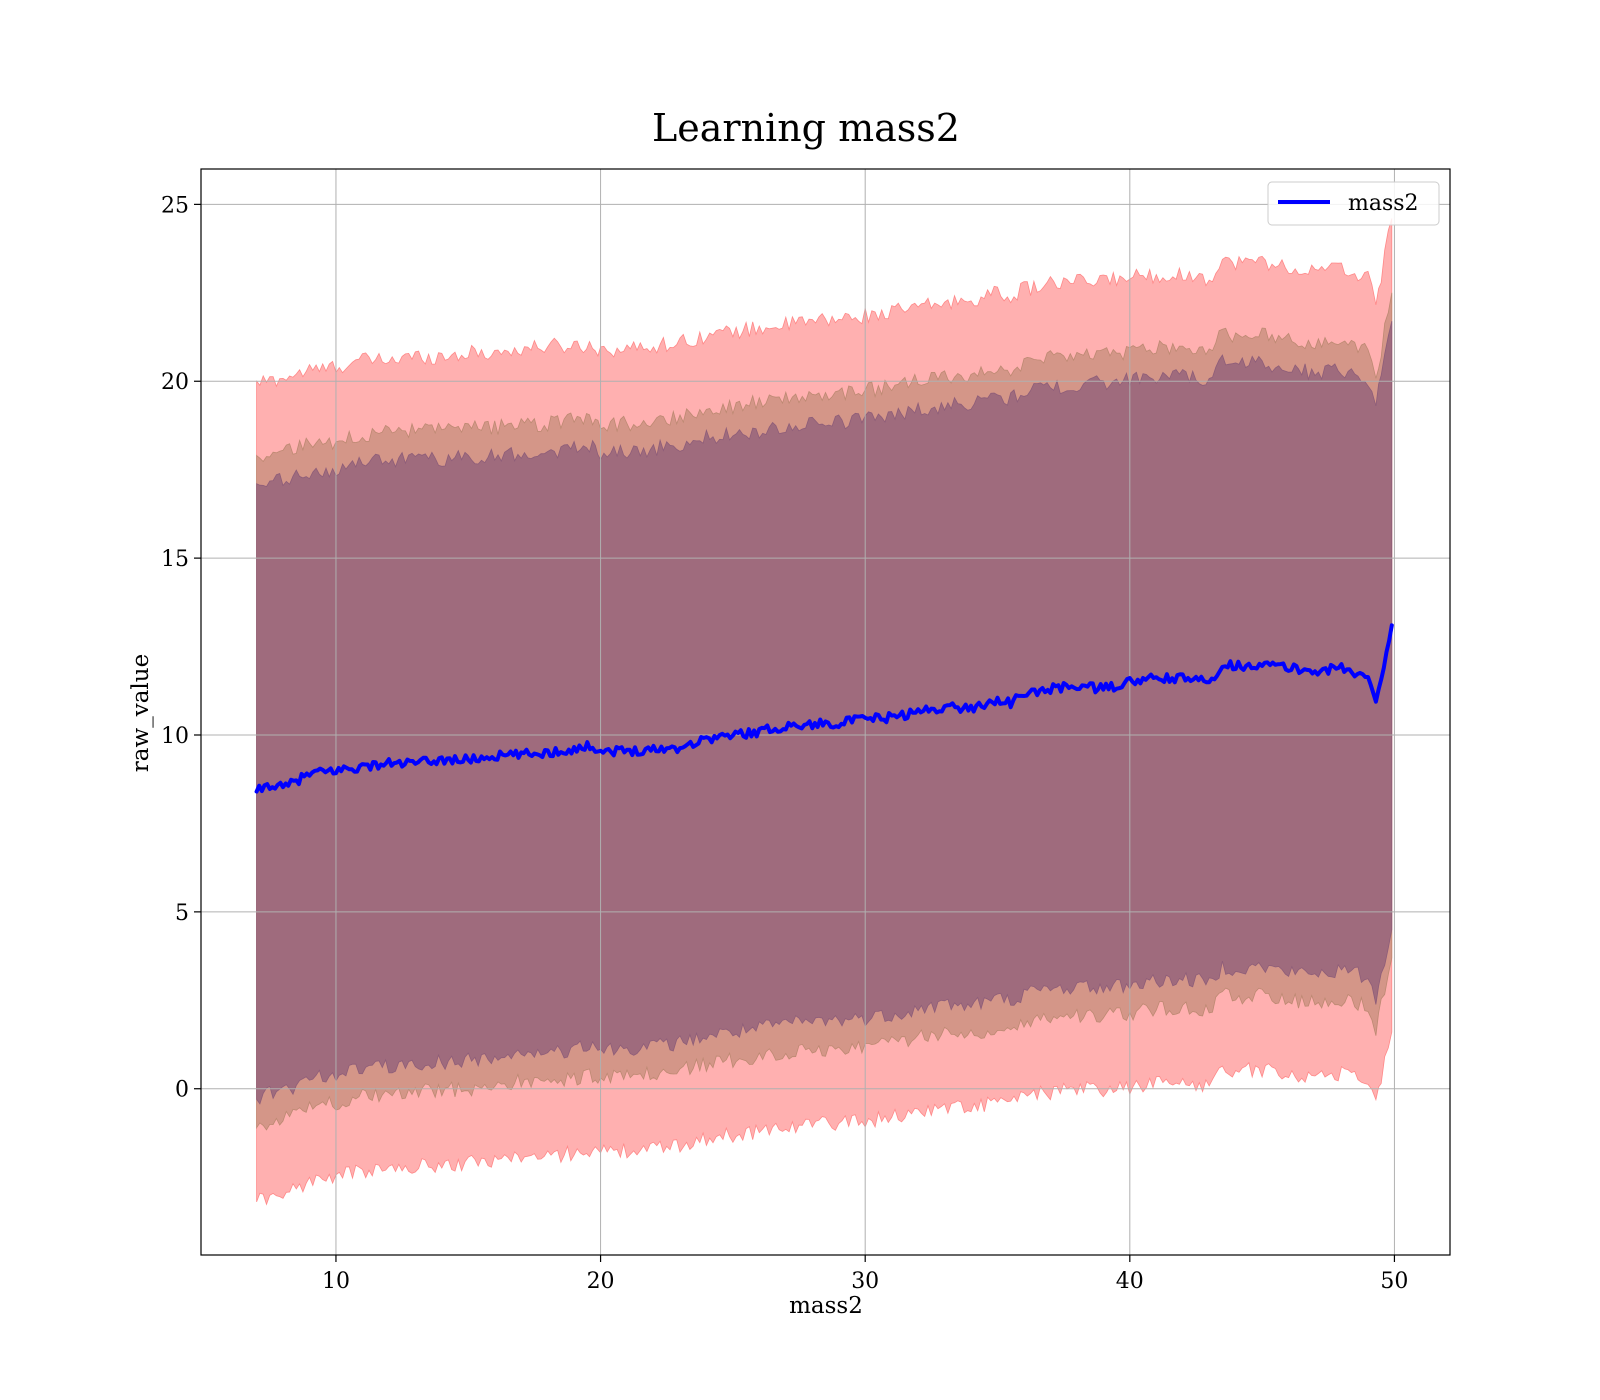 This screenshot has width=1600, height=1400. What do you see at coordinates (175, 559) in the screenshot?
I see `y-tick-label: 15` at bounding box center [175, 559].